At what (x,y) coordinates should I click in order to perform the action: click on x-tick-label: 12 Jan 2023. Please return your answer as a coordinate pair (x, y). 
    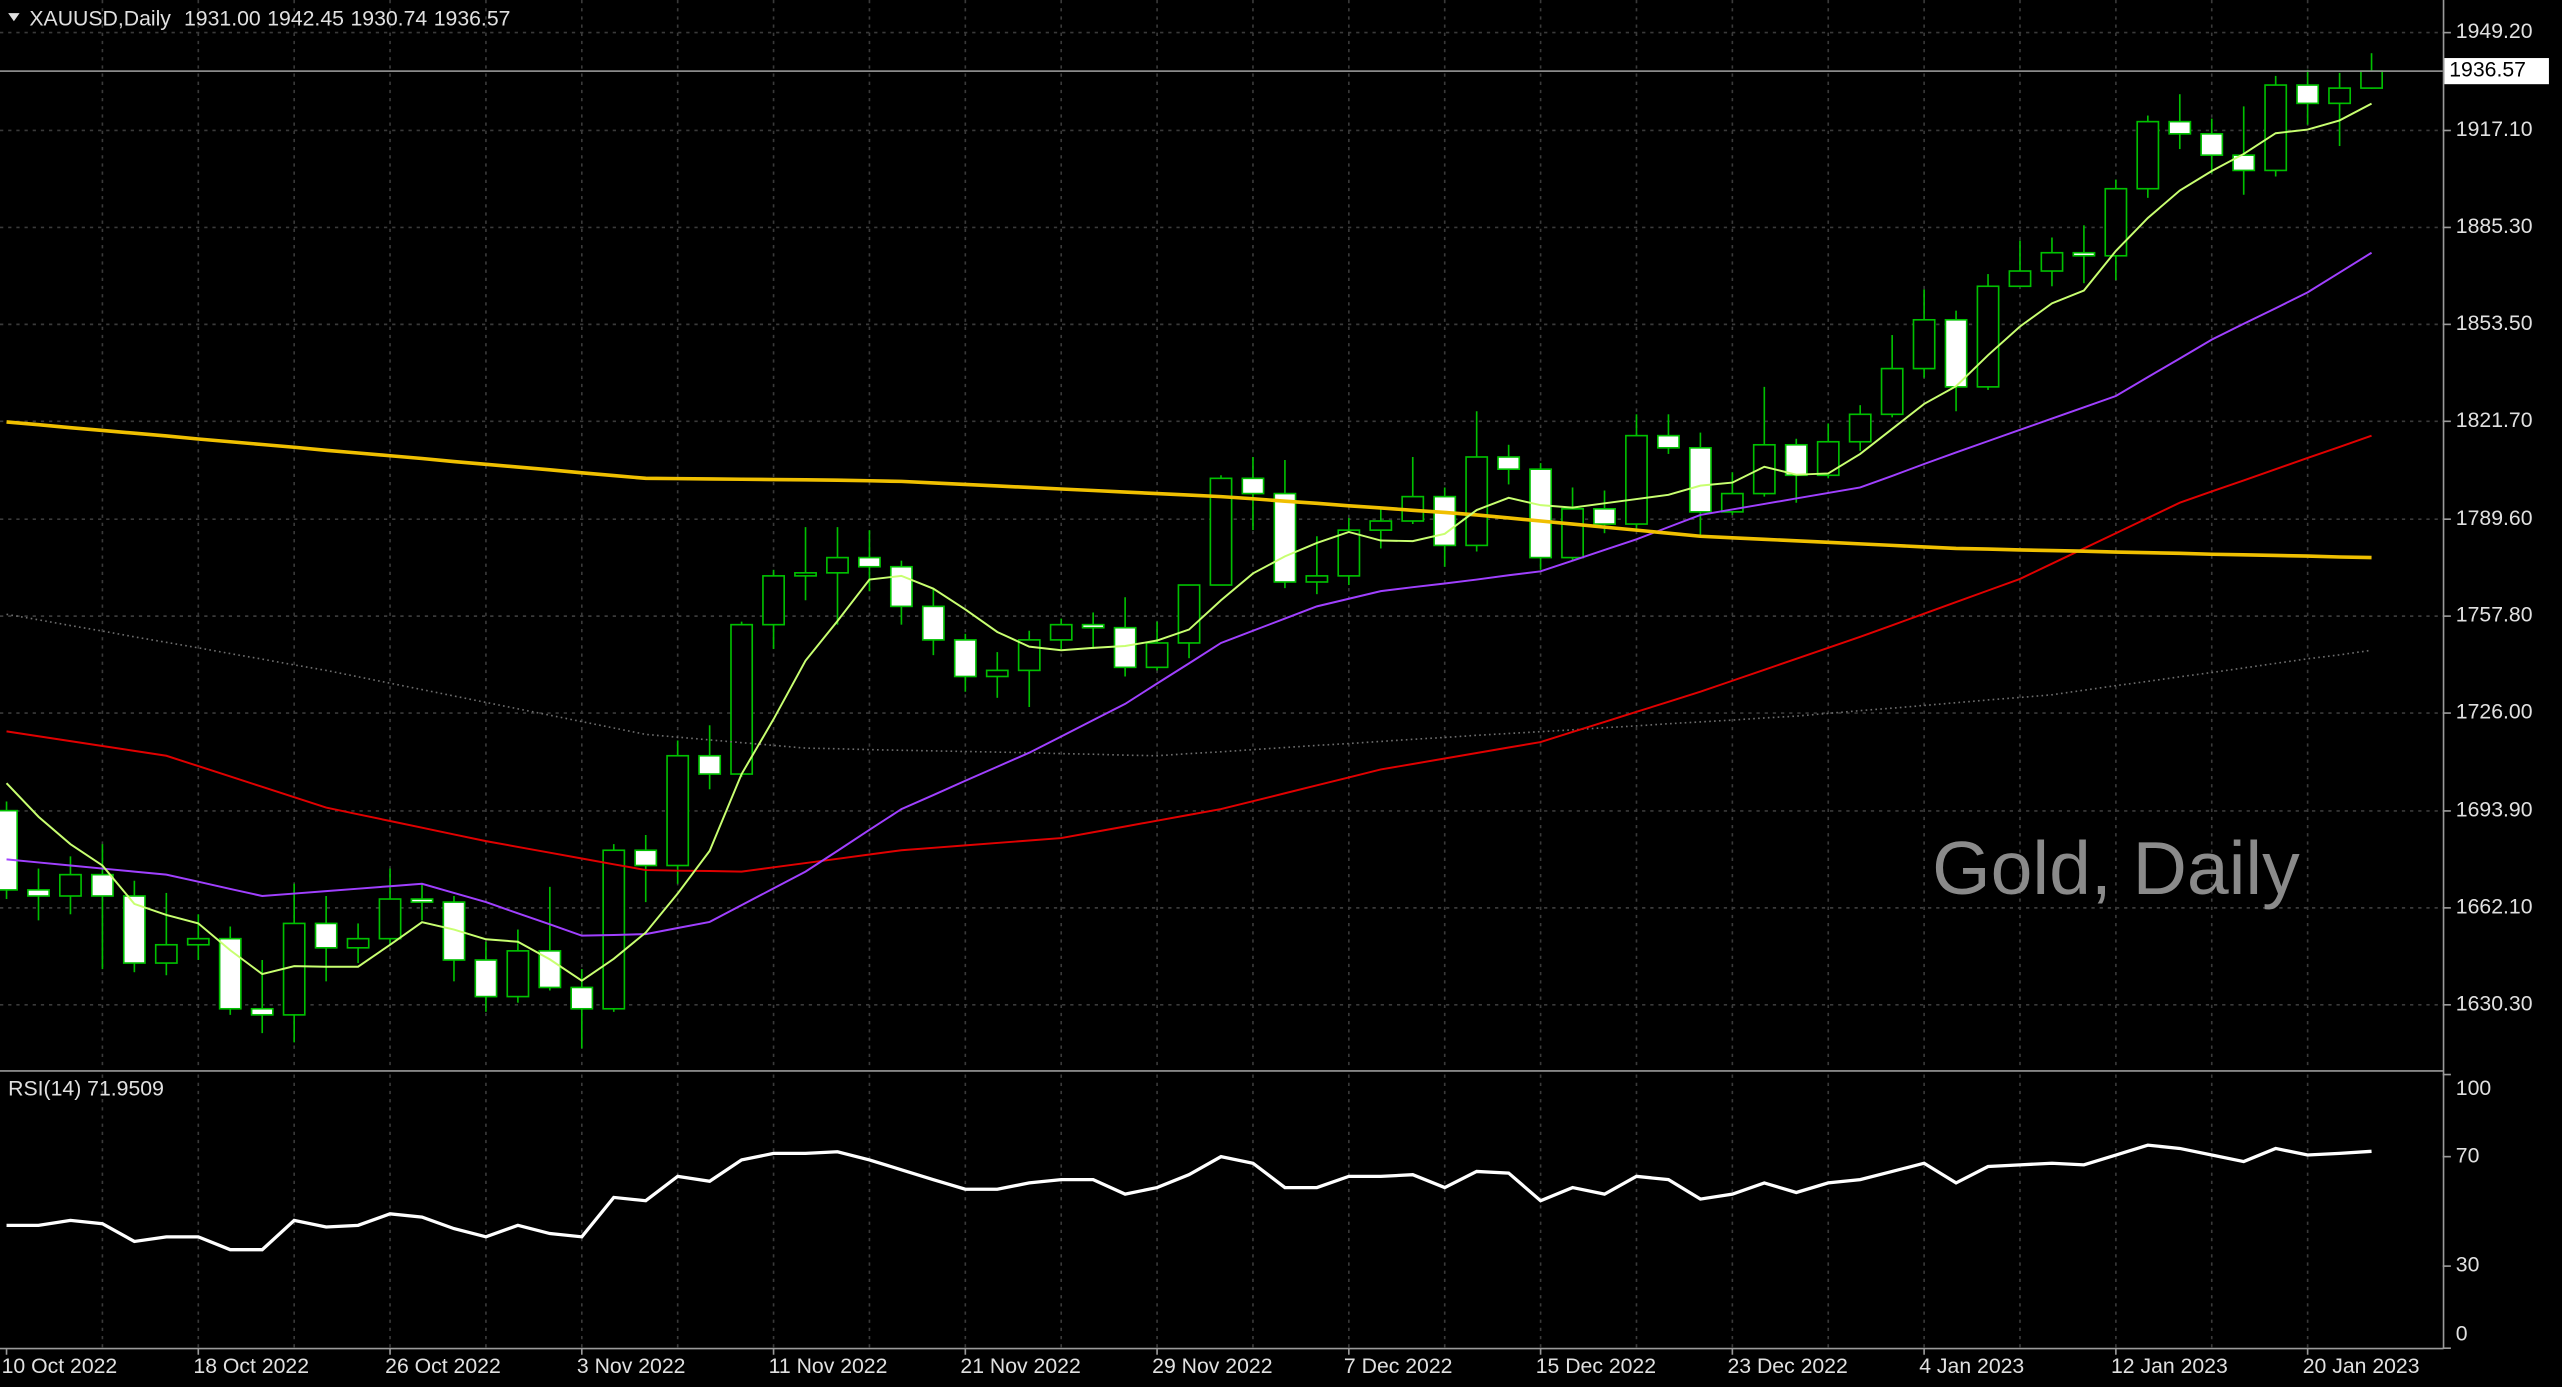
    Looking at the image, I should click on (2169, 1366).